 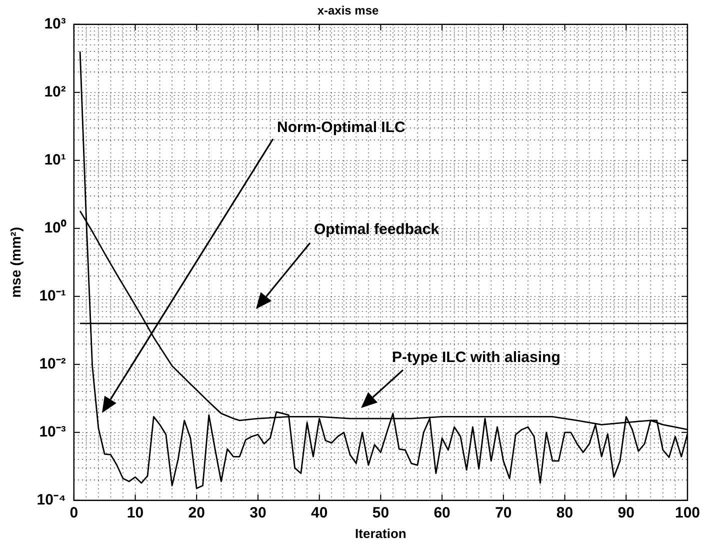 I want to click on x-tick-label: 20, so click(x=196, y=513).